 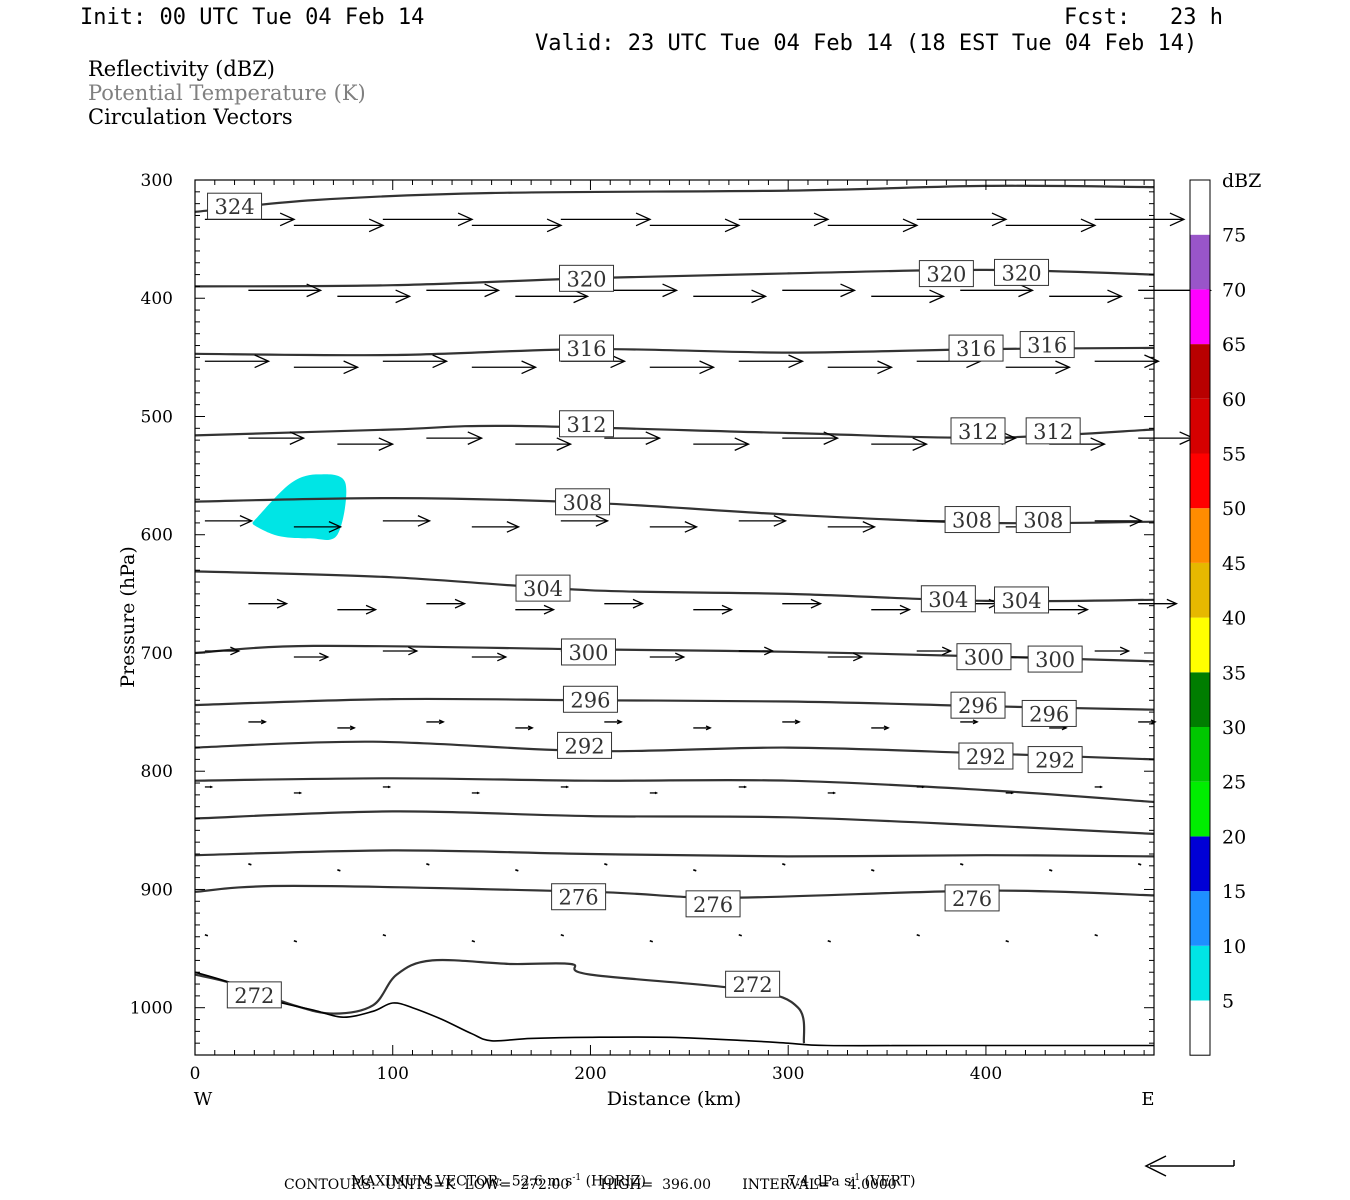 What do you see at coordinates (1234, 892) in the screenshot?
I see `colorbar-tick-label: 15` at bounding box center [1234, 892].